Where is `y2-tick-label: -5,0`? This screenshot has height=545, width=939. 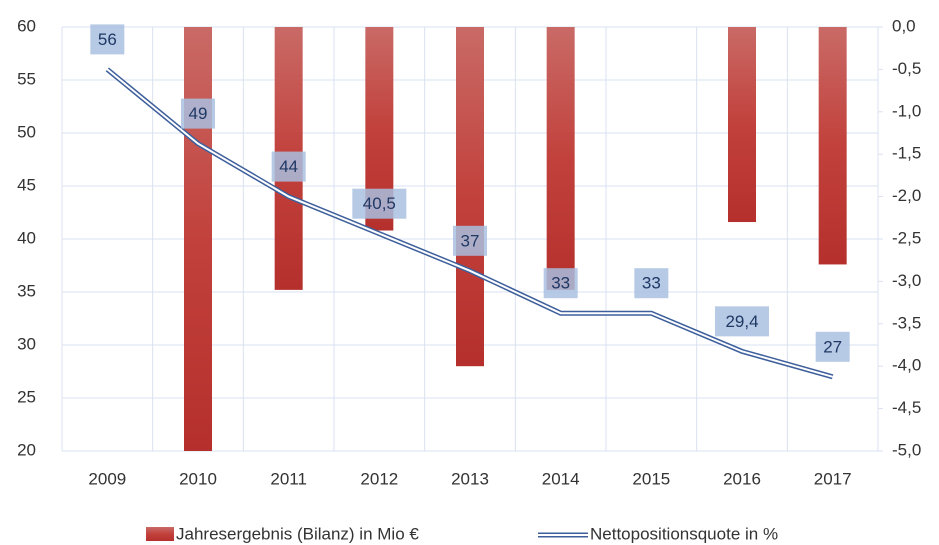 y2-tick-label: -5,0 is located at coordinates (906, 449).